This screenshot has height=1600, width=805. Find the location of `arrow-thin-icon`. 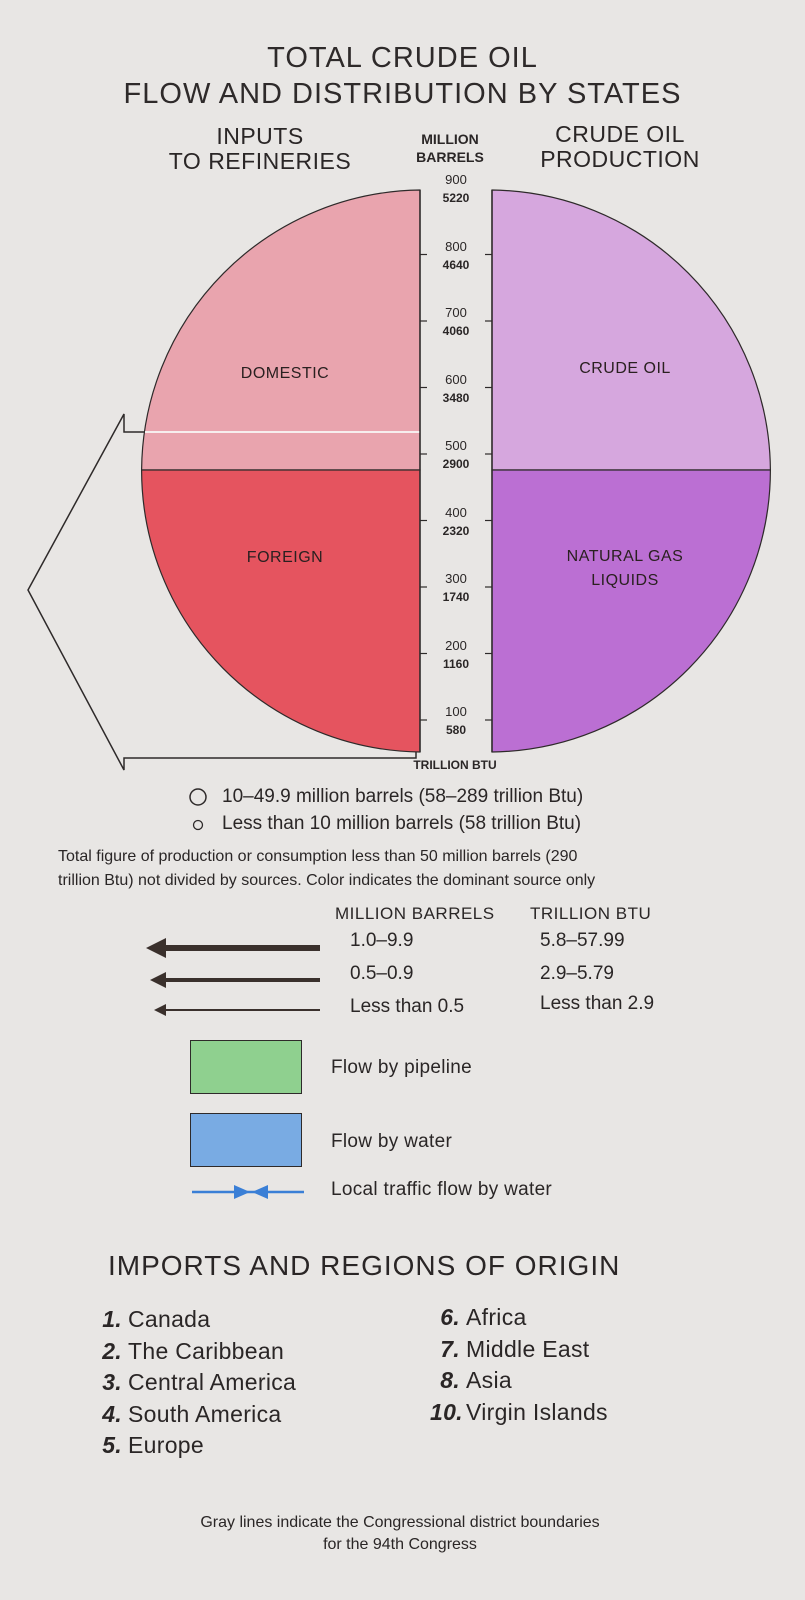

arrow-thin-icon is located at coordinates (237, 1010).